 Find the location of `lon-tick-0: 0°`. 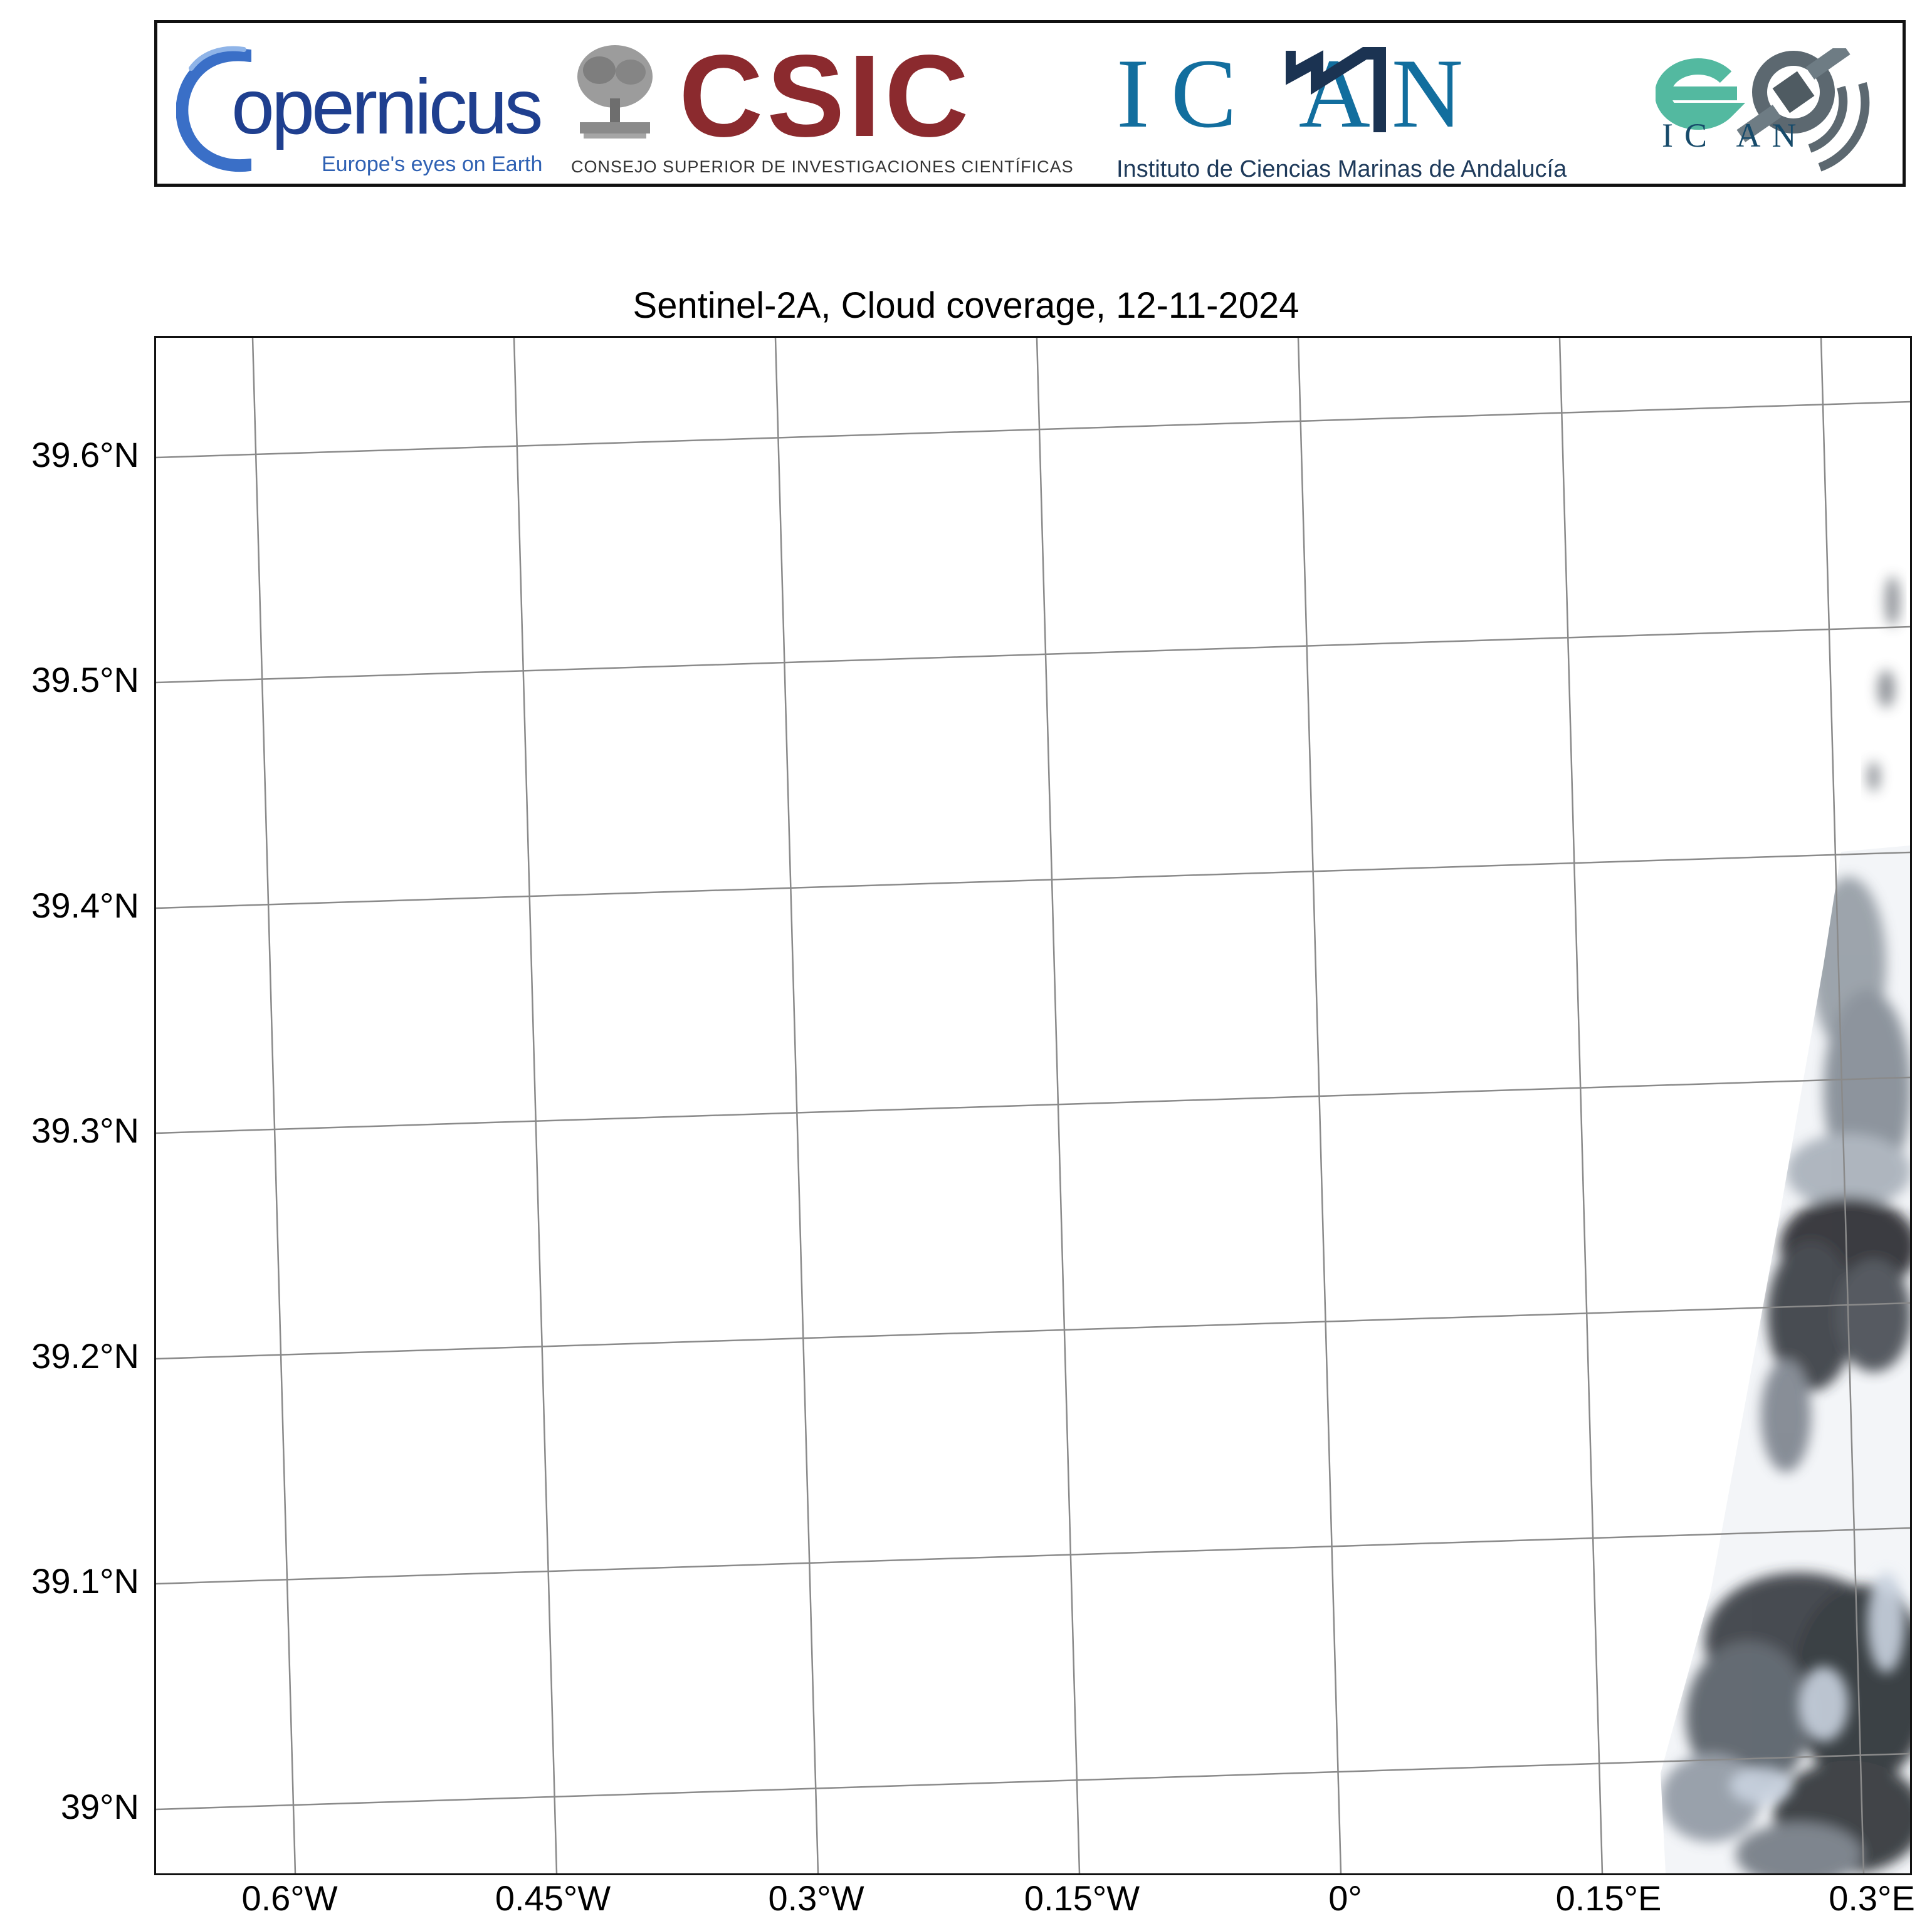

lon-tick-0: 0° is located at coordinates (1345, 1898).